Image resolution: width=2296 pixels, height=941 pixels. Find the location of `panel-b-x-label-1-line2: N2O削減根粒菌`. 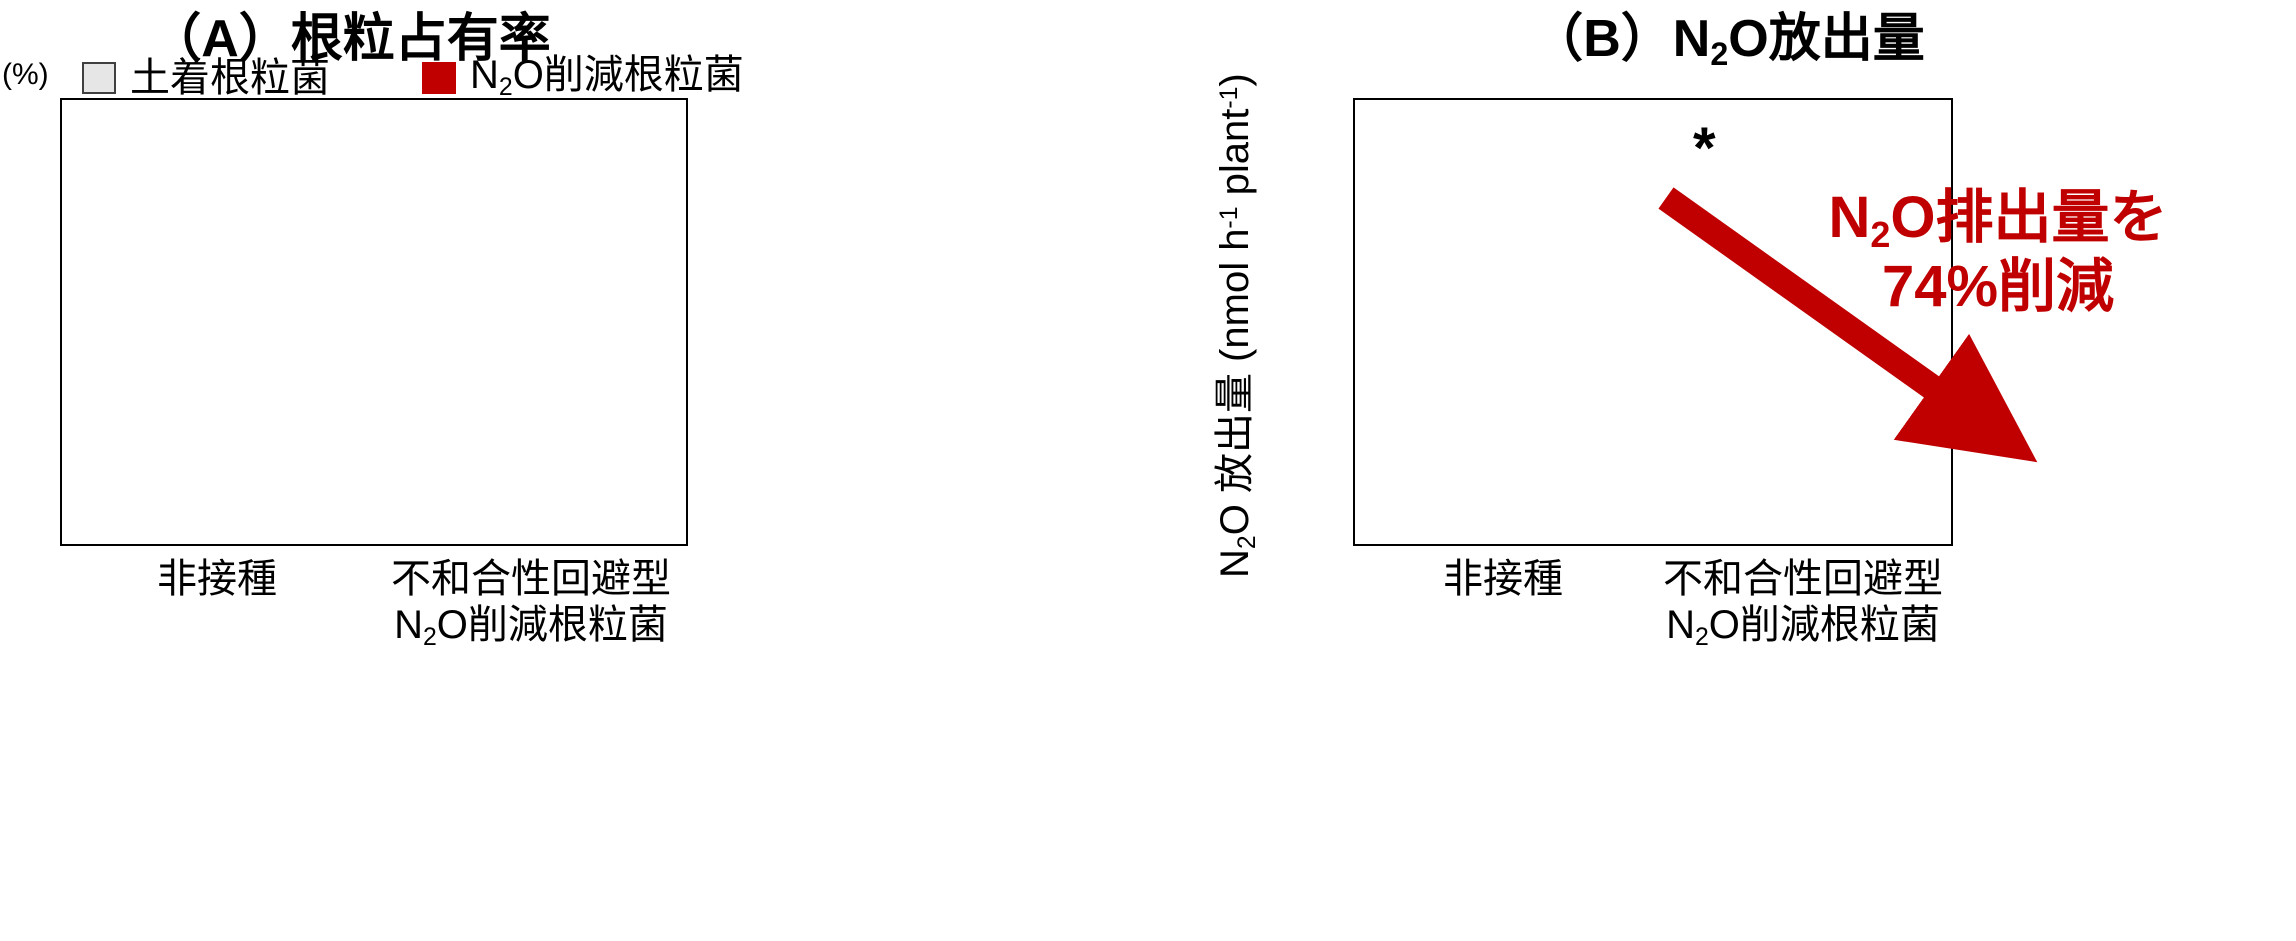

panel-b-x-label-1-line2: N2O削減根粒菌 is located at coordinates (1803, 627).